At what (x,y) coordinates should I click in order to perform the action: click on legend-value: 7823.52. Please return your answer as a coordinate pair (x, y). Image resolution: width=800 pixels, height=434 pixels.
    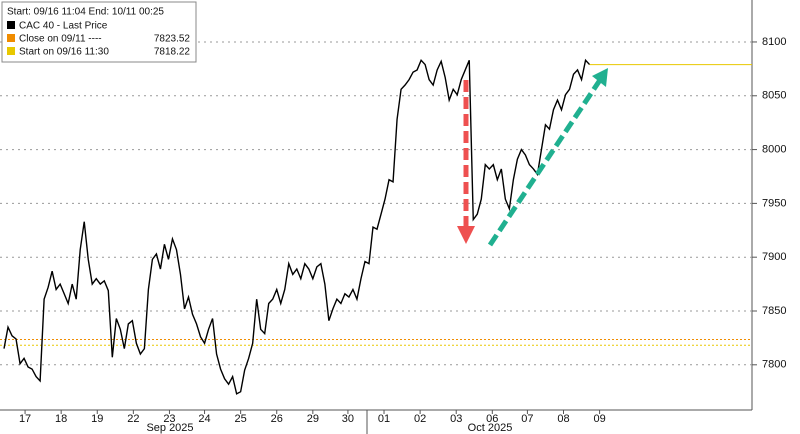
    Looking at the image, I should click on (172, 39).